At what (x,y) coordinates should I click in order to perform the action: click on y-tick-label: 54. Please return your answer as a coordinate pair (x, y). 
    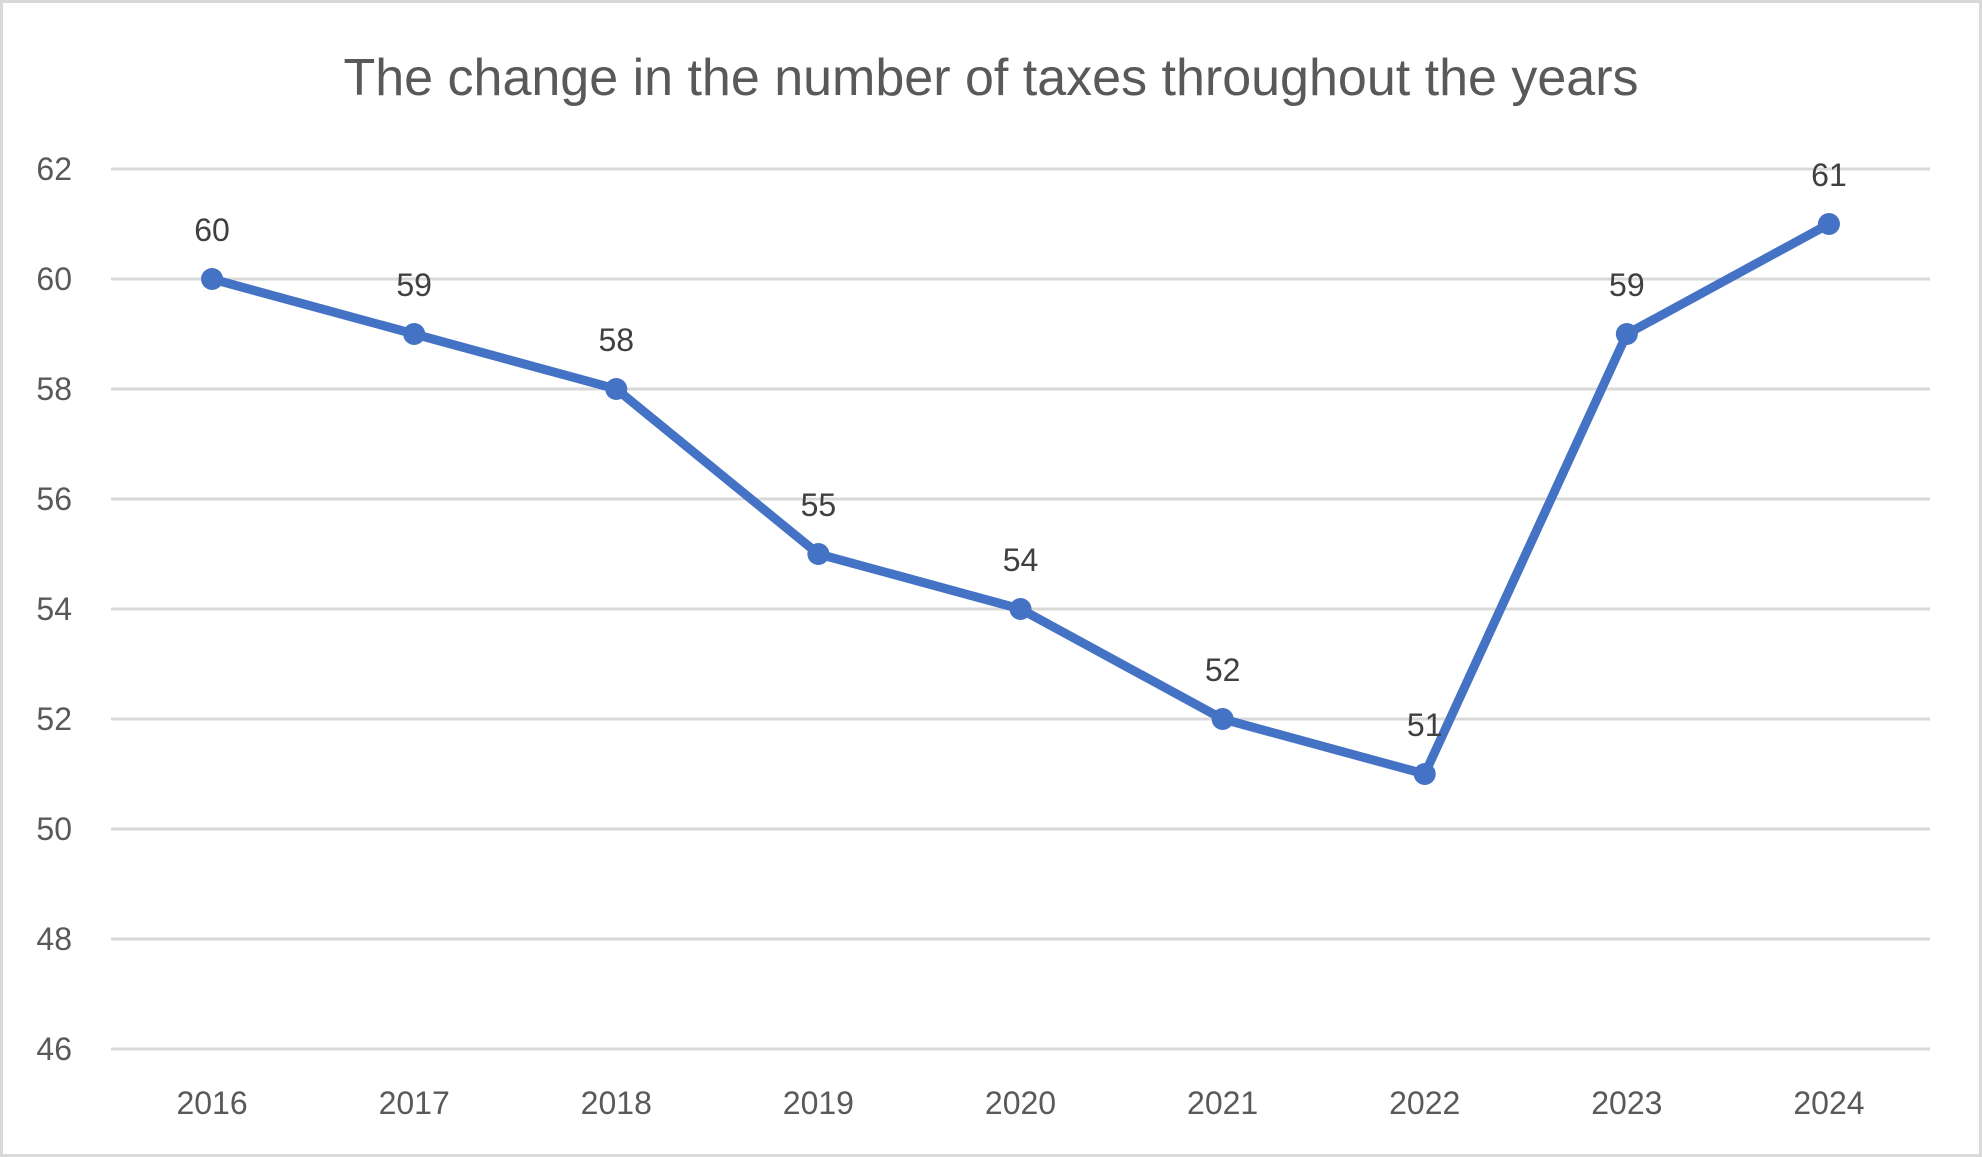
    Looking at the image, I should click on (54, 609).